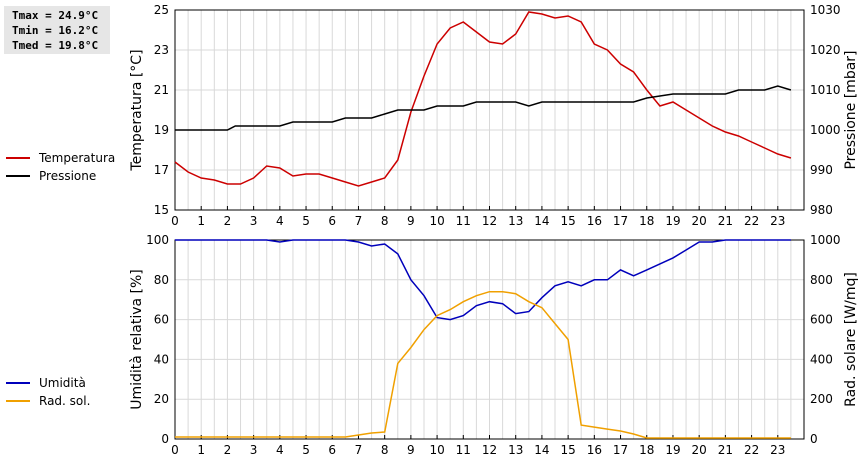 The image size is (860, 460). I want to click on y-right-tick-label: 1020, so click(825, 50).